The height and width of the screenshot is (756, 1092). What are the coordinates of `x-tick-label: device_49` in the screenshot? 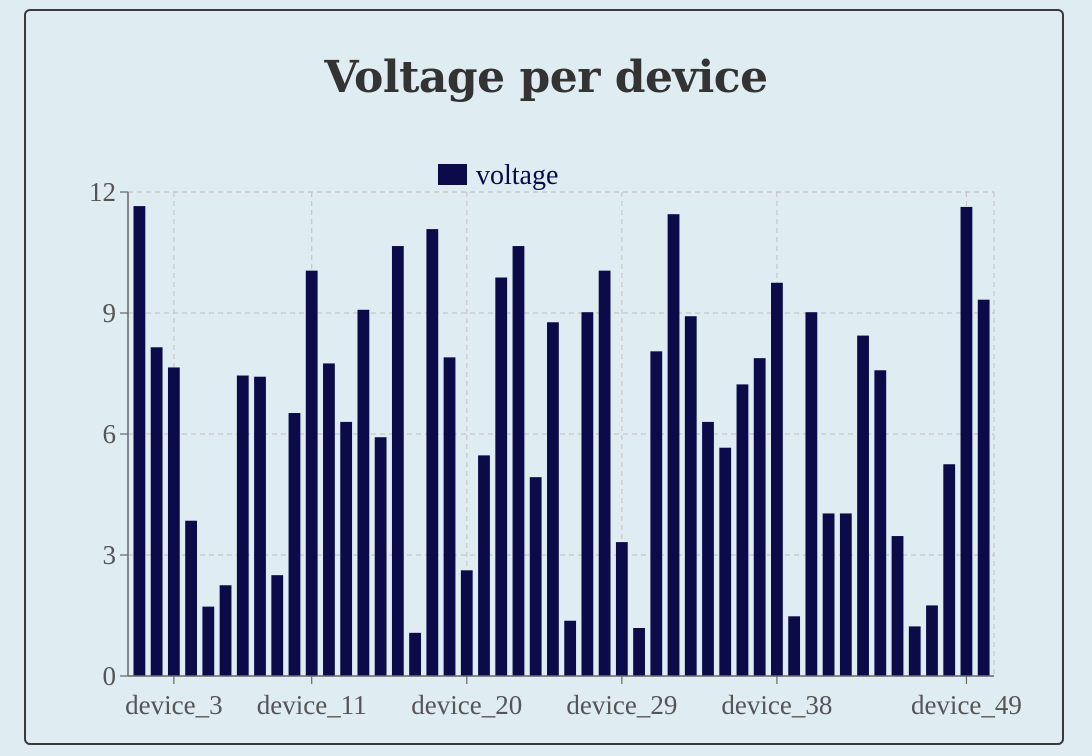 It's located at (966, 705).